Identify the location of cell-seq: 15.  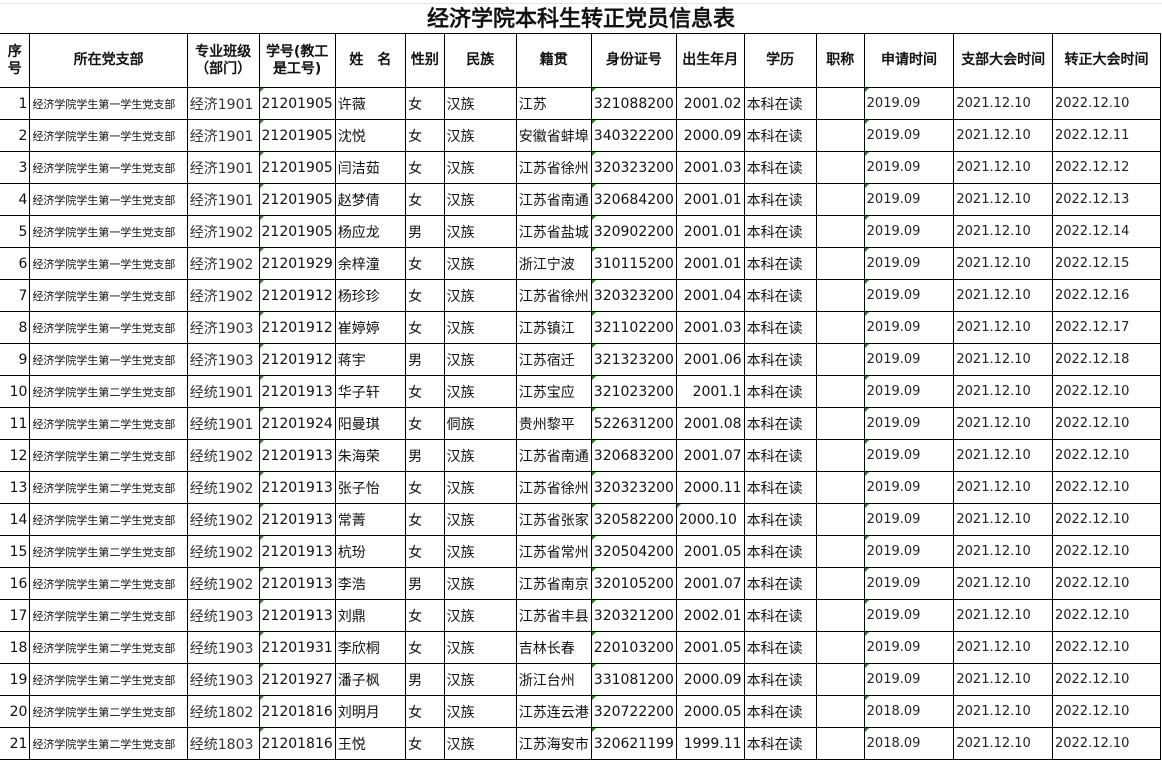
(15, 551).